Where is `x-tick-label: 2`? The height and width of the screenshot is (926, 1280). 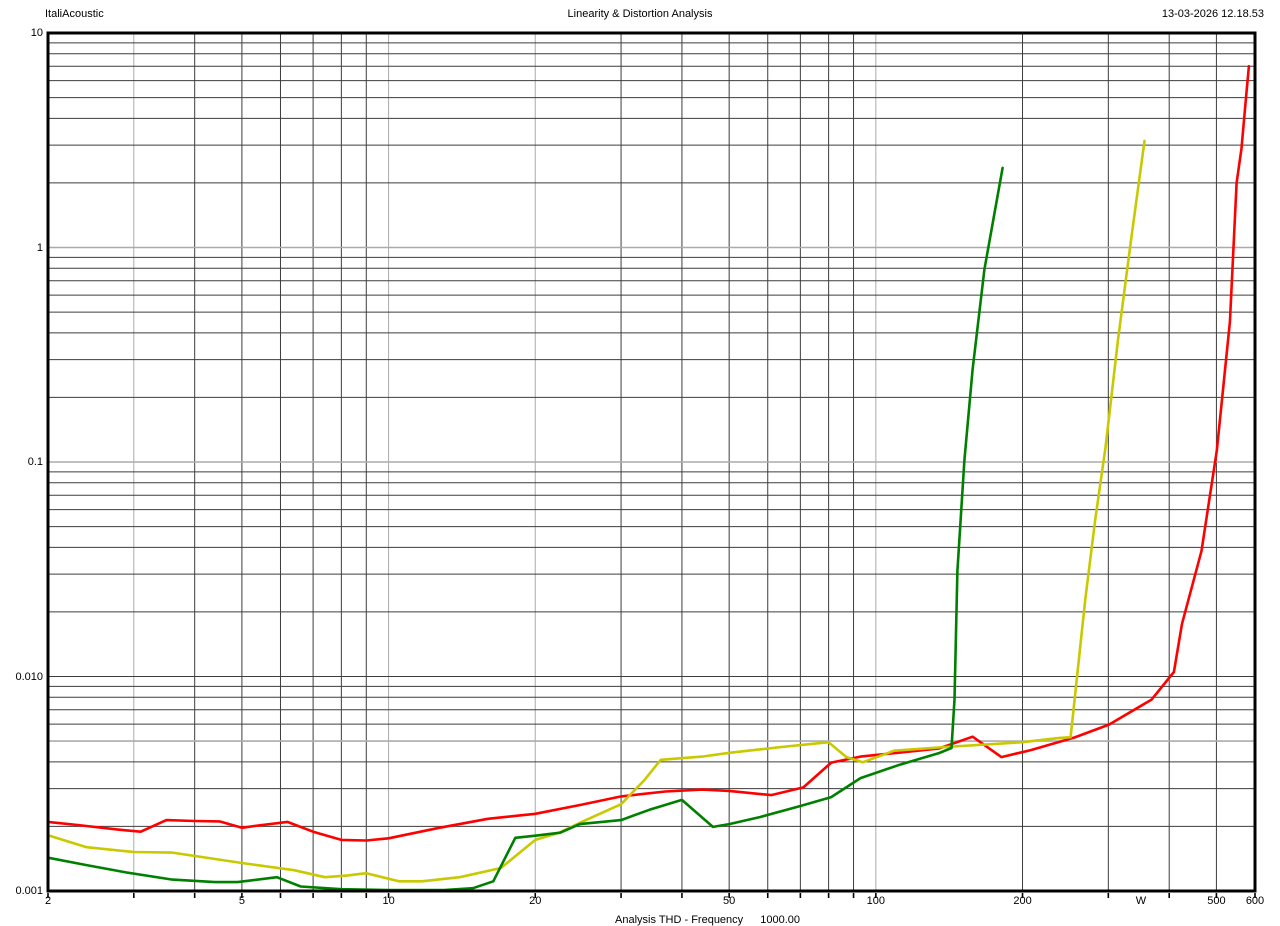 x-tick-label: 2 is located at coordinates (48, 901).